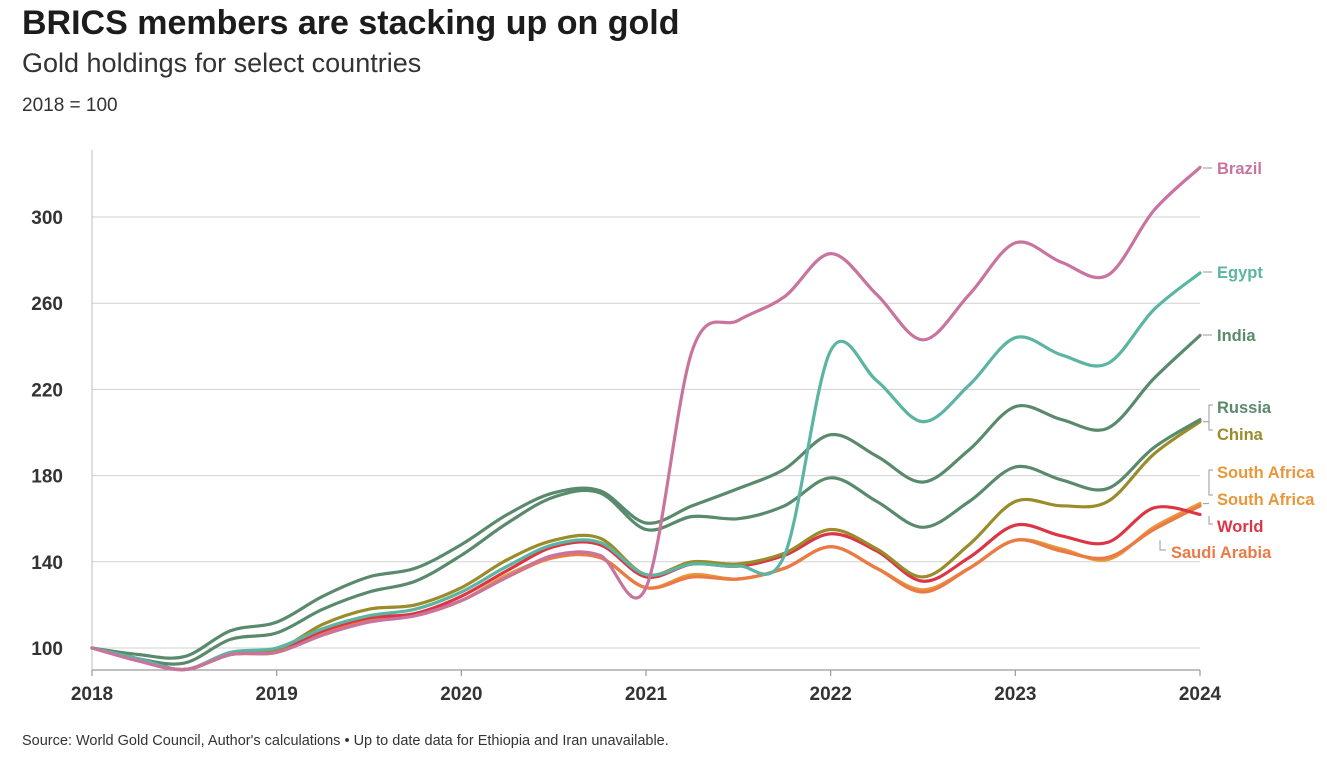 The image size is (1327, 762). Describe the element at coordinates (461, 694) in the screenshot. I see `x-tick-label: 2020` at that location.